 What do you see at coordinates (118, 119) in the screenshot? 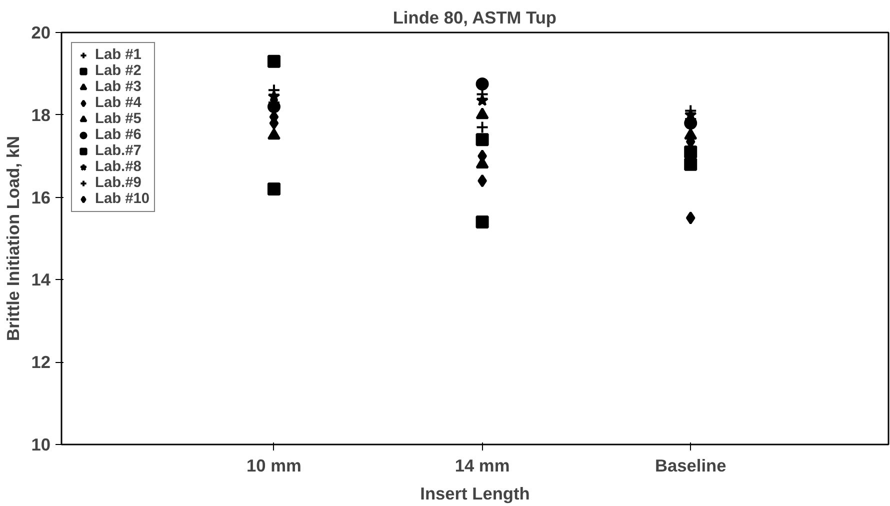
I see `legend-label: Lab #5` at bounding box center [118, 119].